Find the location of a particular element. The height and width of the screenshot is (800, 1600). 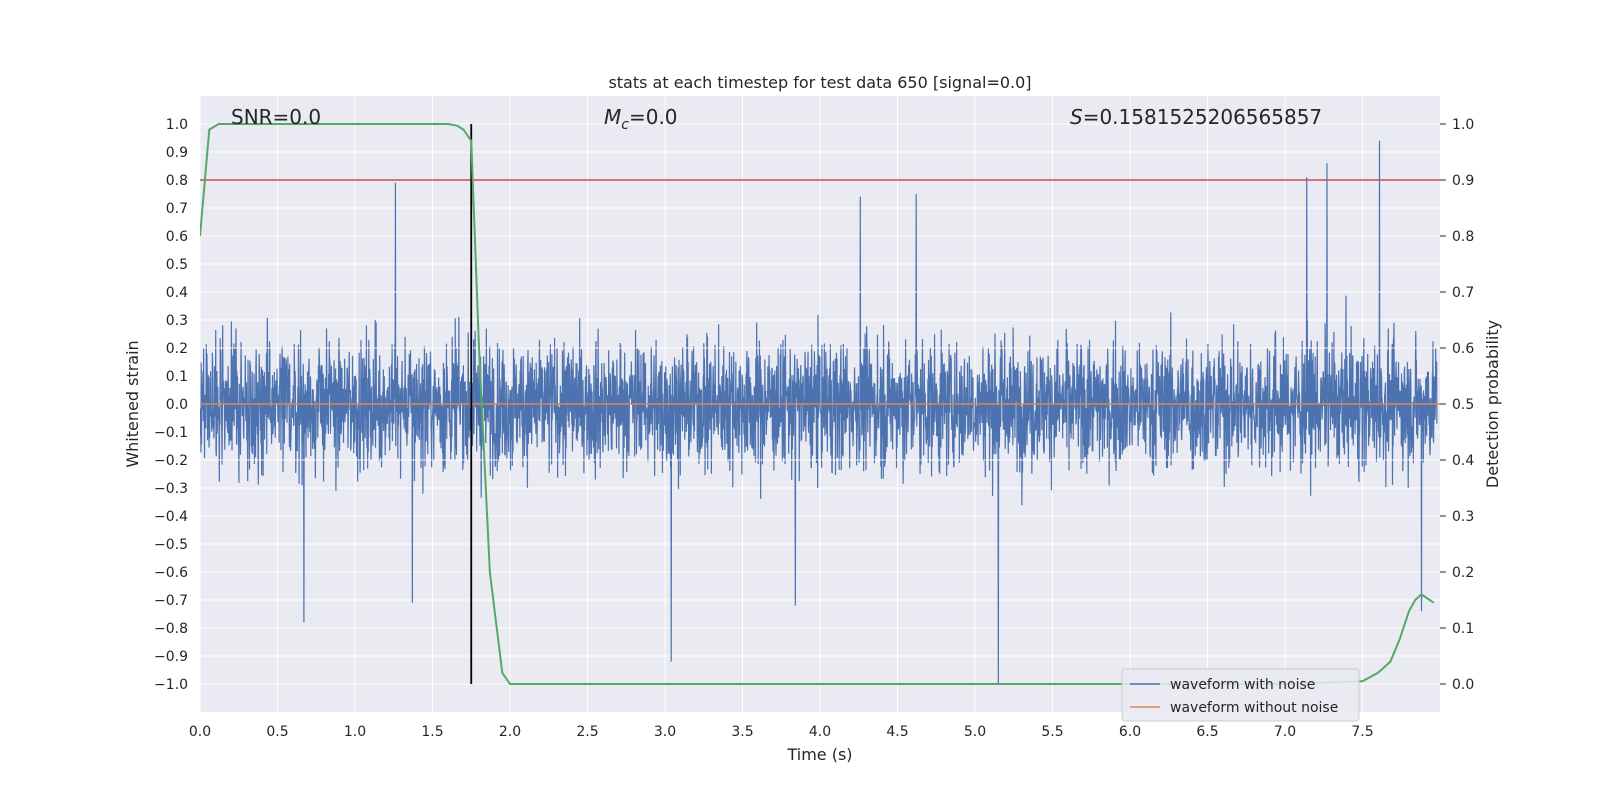

y2-tick-label: 0.9 is located at coordinates (1463, 181).